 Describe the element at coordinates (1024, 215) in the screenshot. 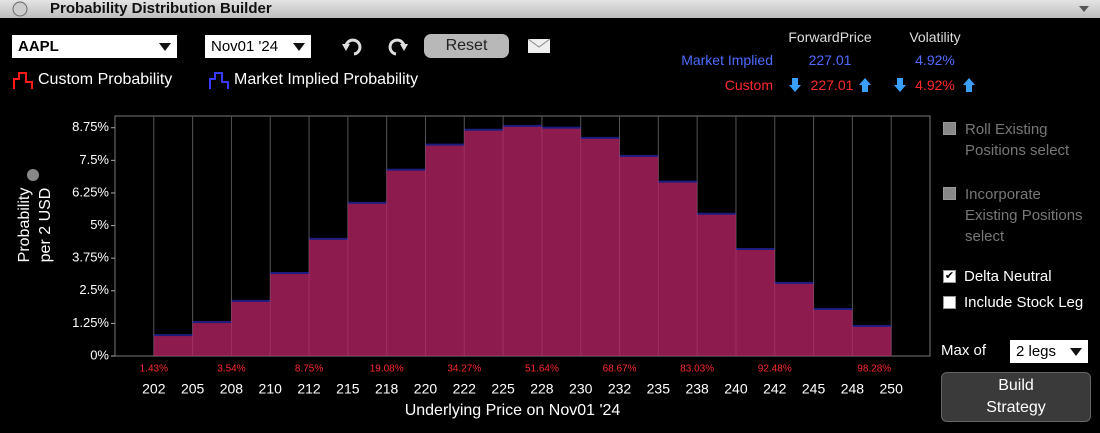

I see `option-label: Incorporate Existing Positions select` at that location.